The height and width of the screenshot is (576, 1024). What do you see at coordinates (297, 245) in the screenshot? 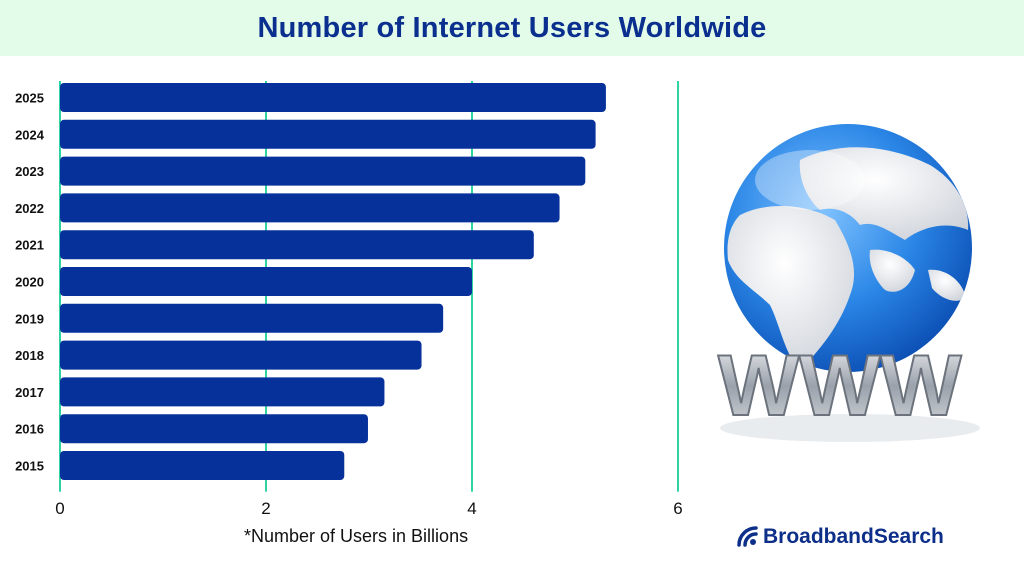
I see `bar-2021` at bounding box center [297, 245].